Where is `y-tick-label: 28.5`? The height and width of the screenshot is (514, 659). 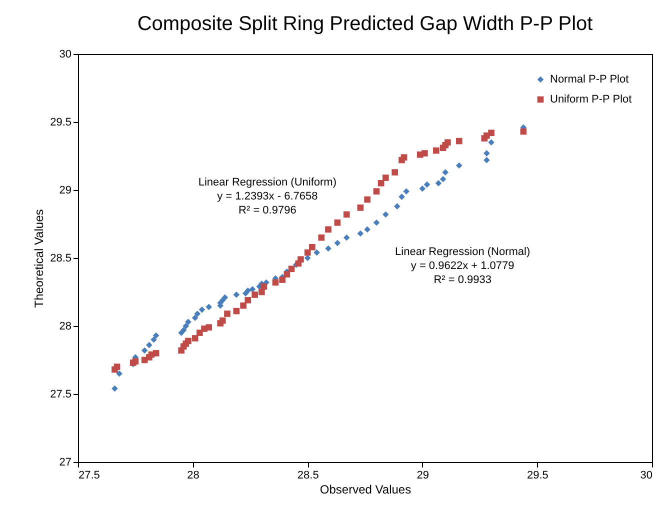 y-tick-label: 28.5 is located at coordinates (61, 258).